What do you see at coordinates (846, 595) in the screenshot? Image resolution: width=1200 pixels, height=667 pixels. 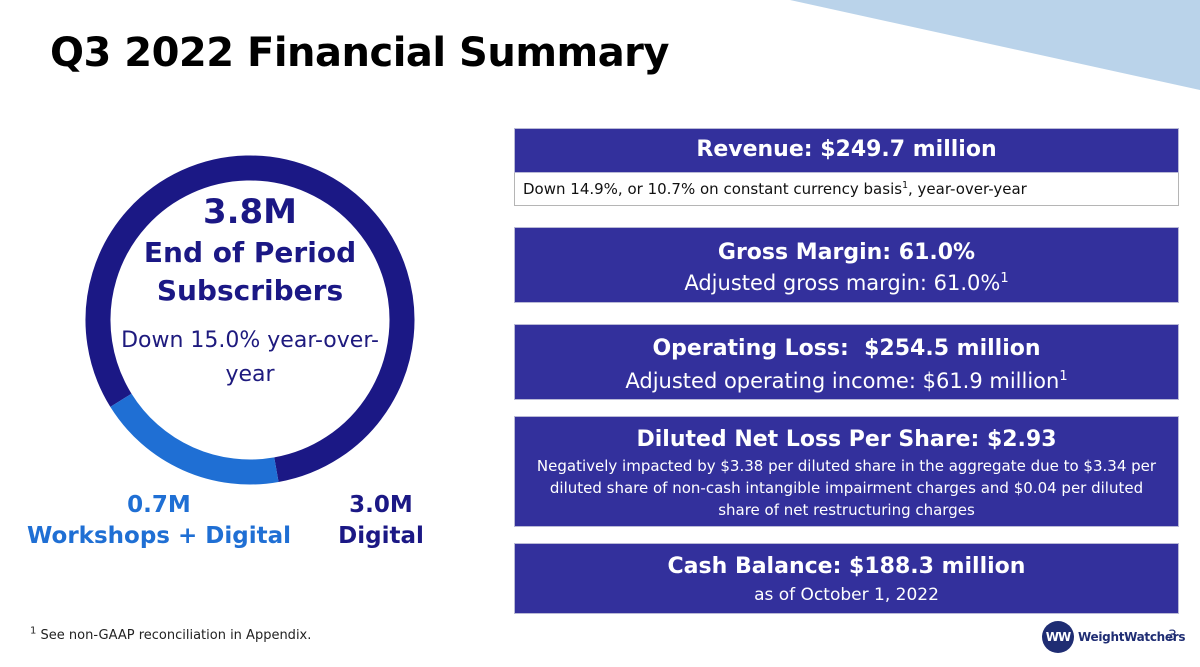 I see `cash-balance-date: as of October 1, 2022` at bounding box center [846, 595].